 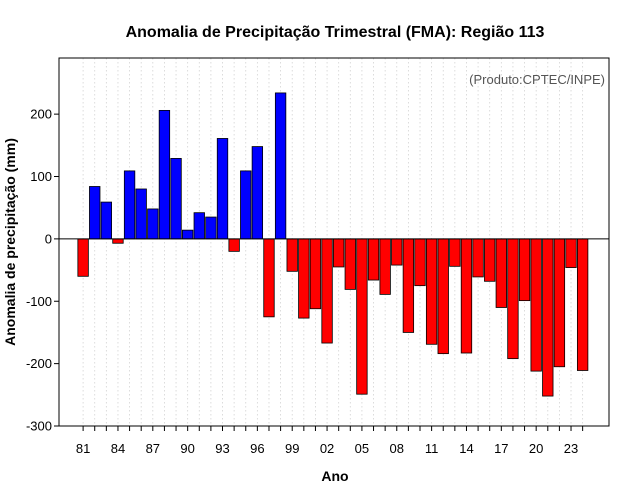 I want to click on bar-1992, so click(x=211, y=228).